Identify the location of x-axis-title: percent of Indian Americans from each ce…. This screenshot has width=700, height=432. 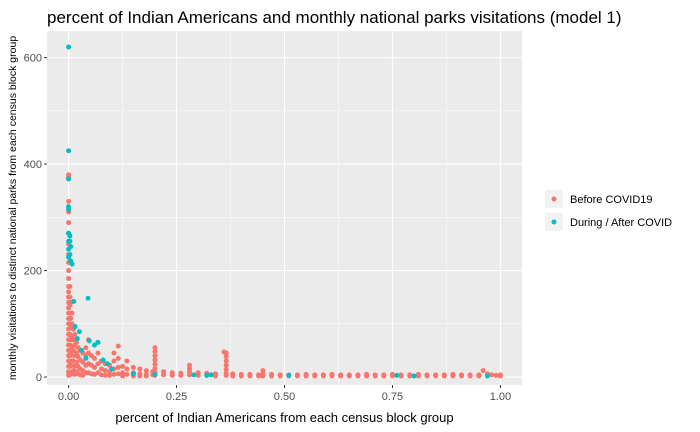
(284, 417).